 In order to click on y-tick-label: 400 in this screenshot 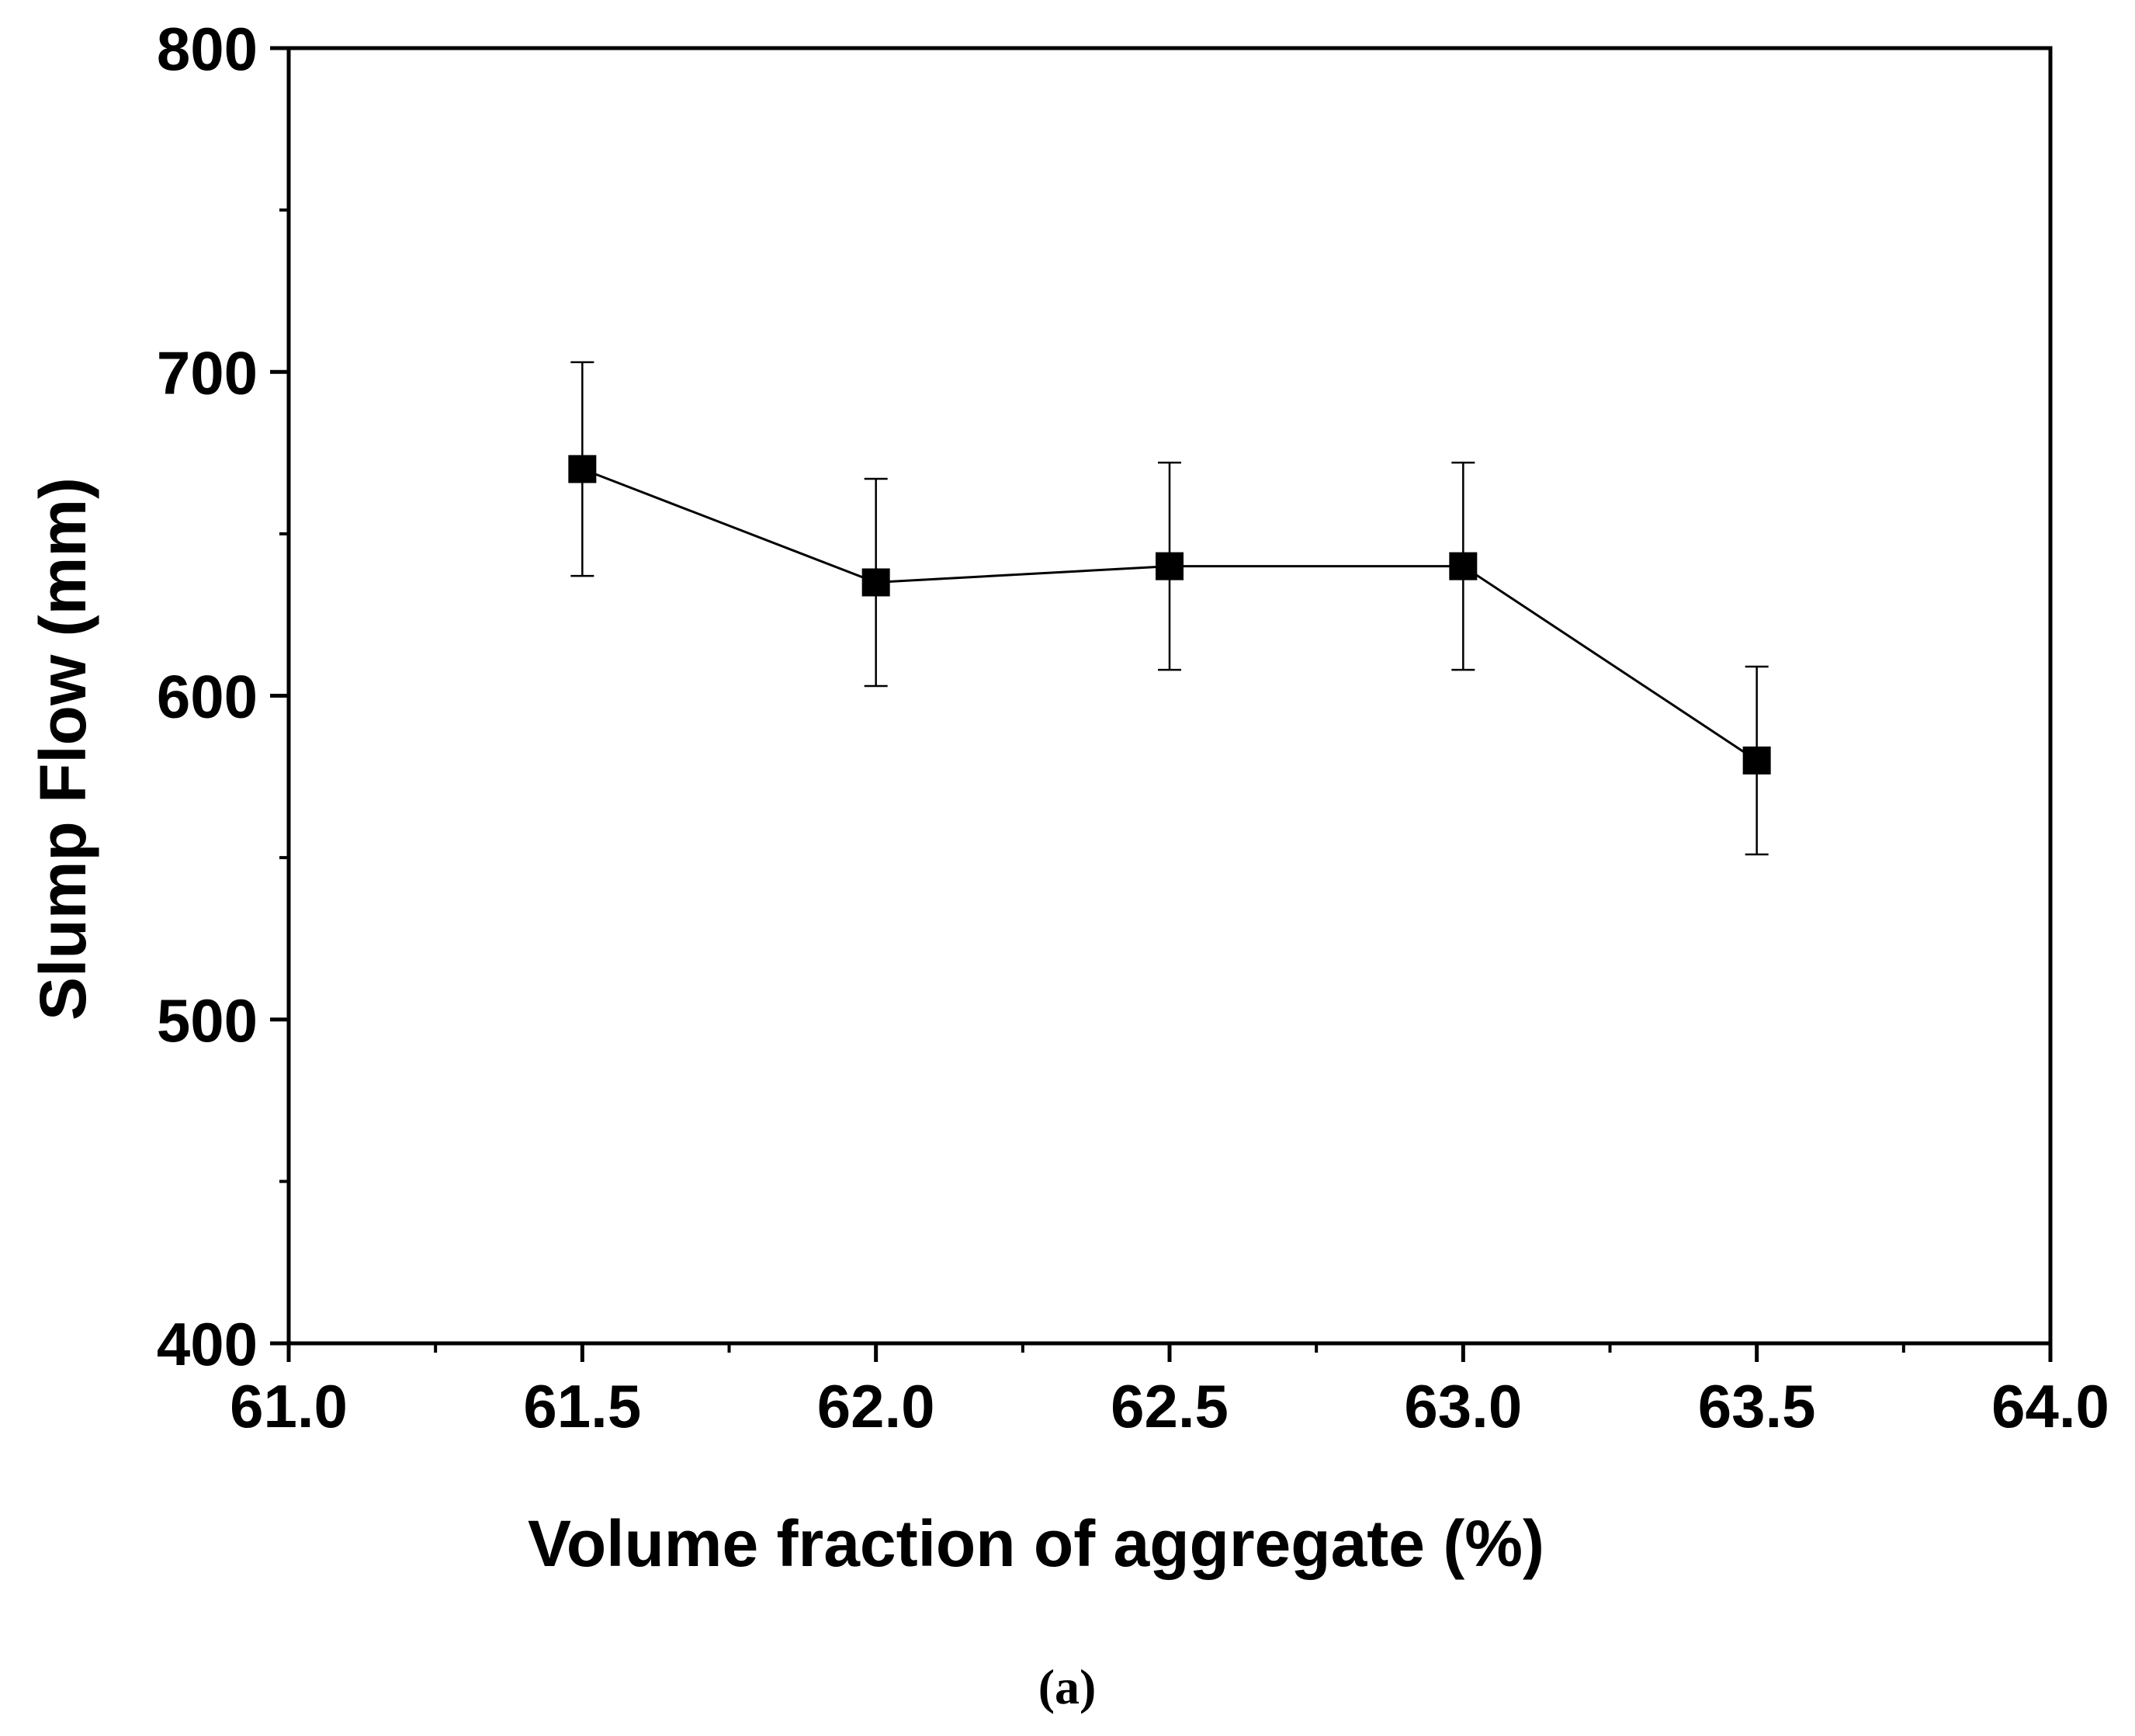, I will do `click(207, 1344)`.